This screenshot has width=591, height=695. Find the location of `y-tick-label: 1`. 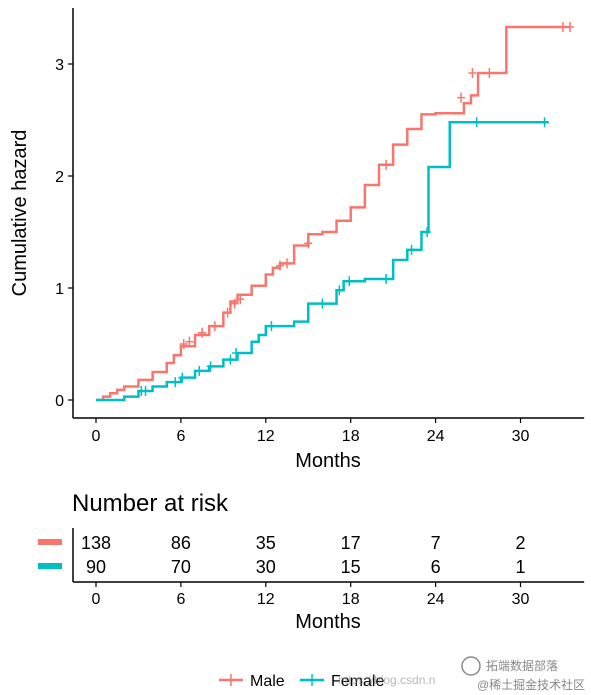

y-tick-label: 1 is located at coordinates (59, 289).